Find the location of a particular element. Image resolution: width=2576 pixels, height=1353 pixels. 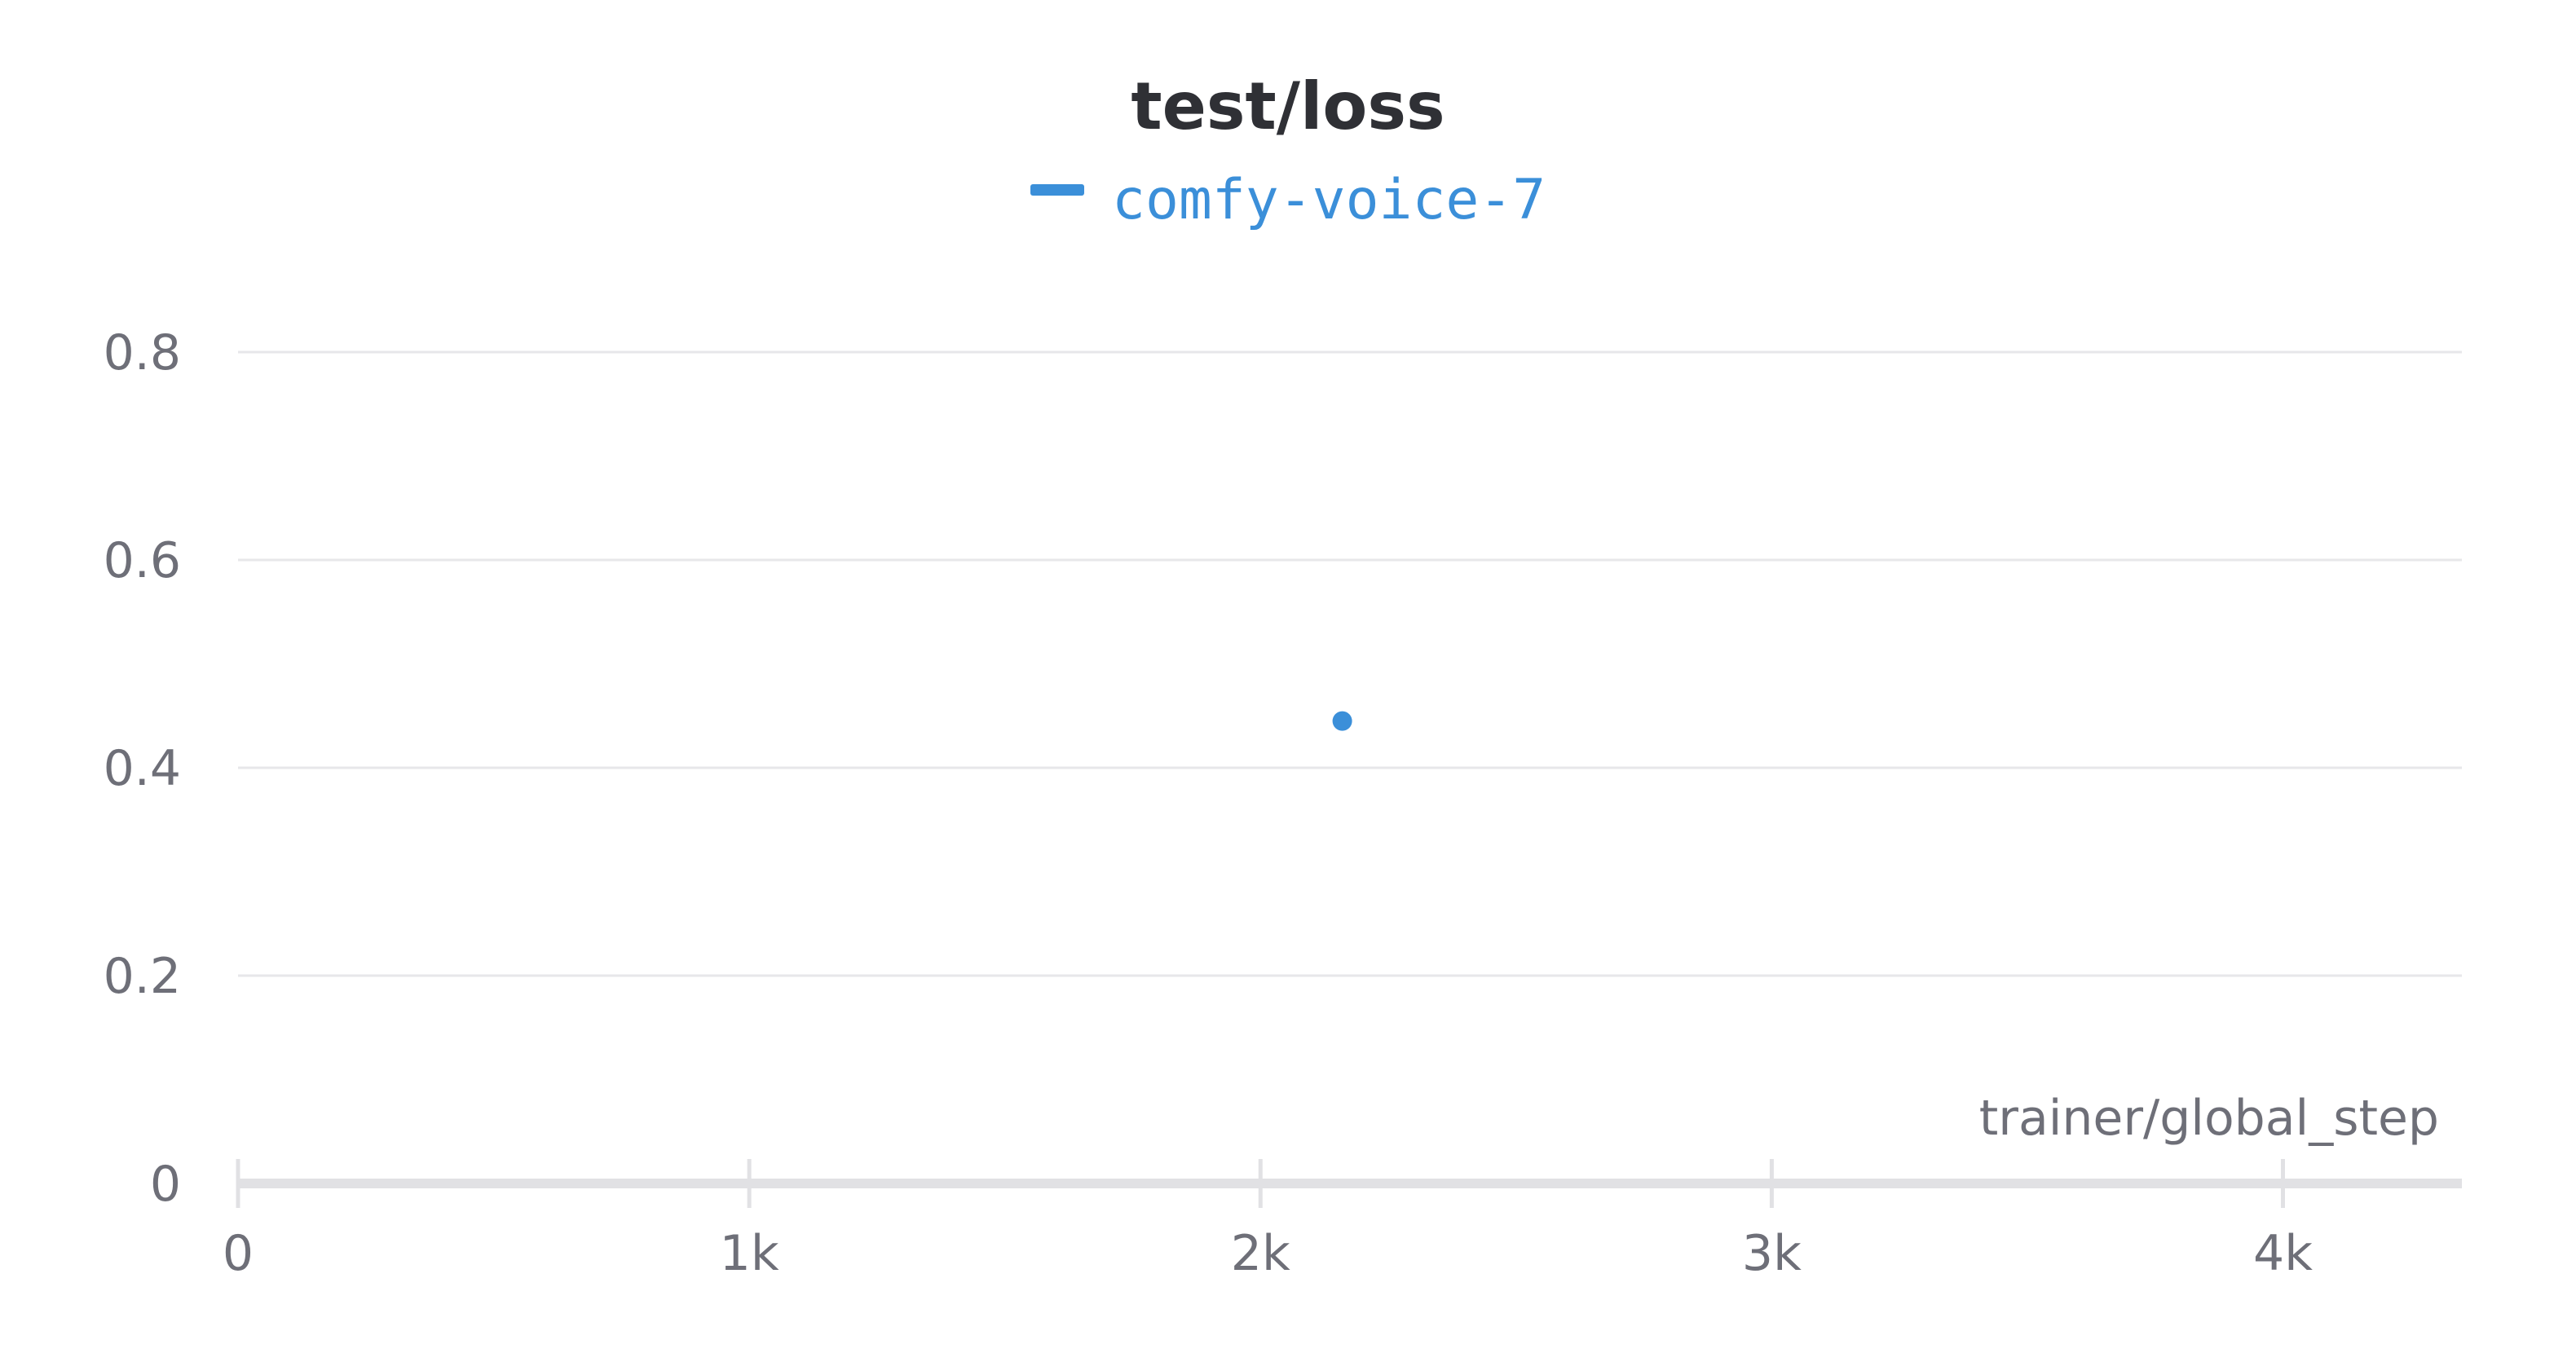

x-axis: 0 1k 2k 3k 4k is located at coordinates (1342, 1220).